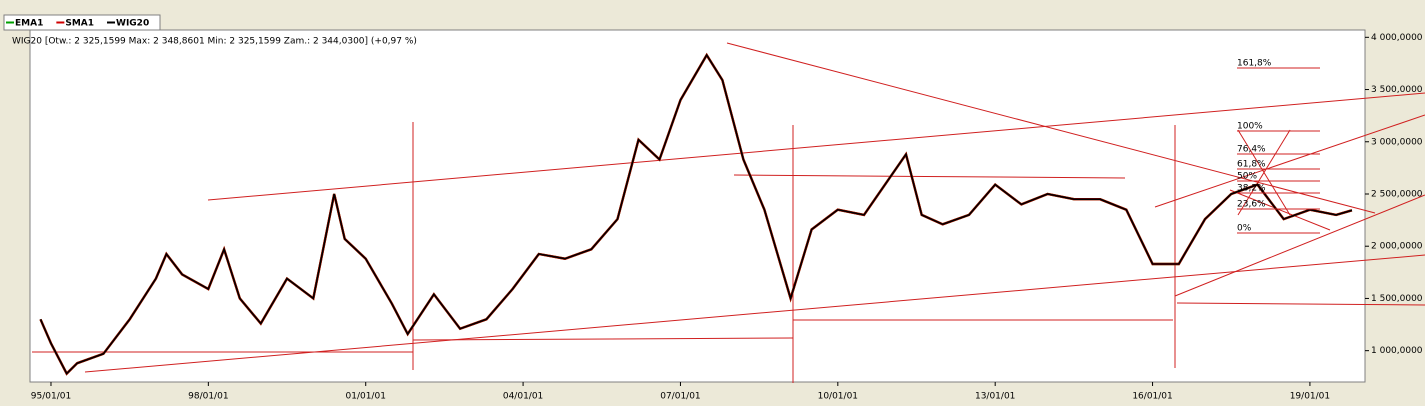 The width and height of the screenshot is (1425, 406). What do you see at coordinates (523, 397) in the screenshot?
I see `x-tick-label: 04/01/01` at bounding box center [523, 397].